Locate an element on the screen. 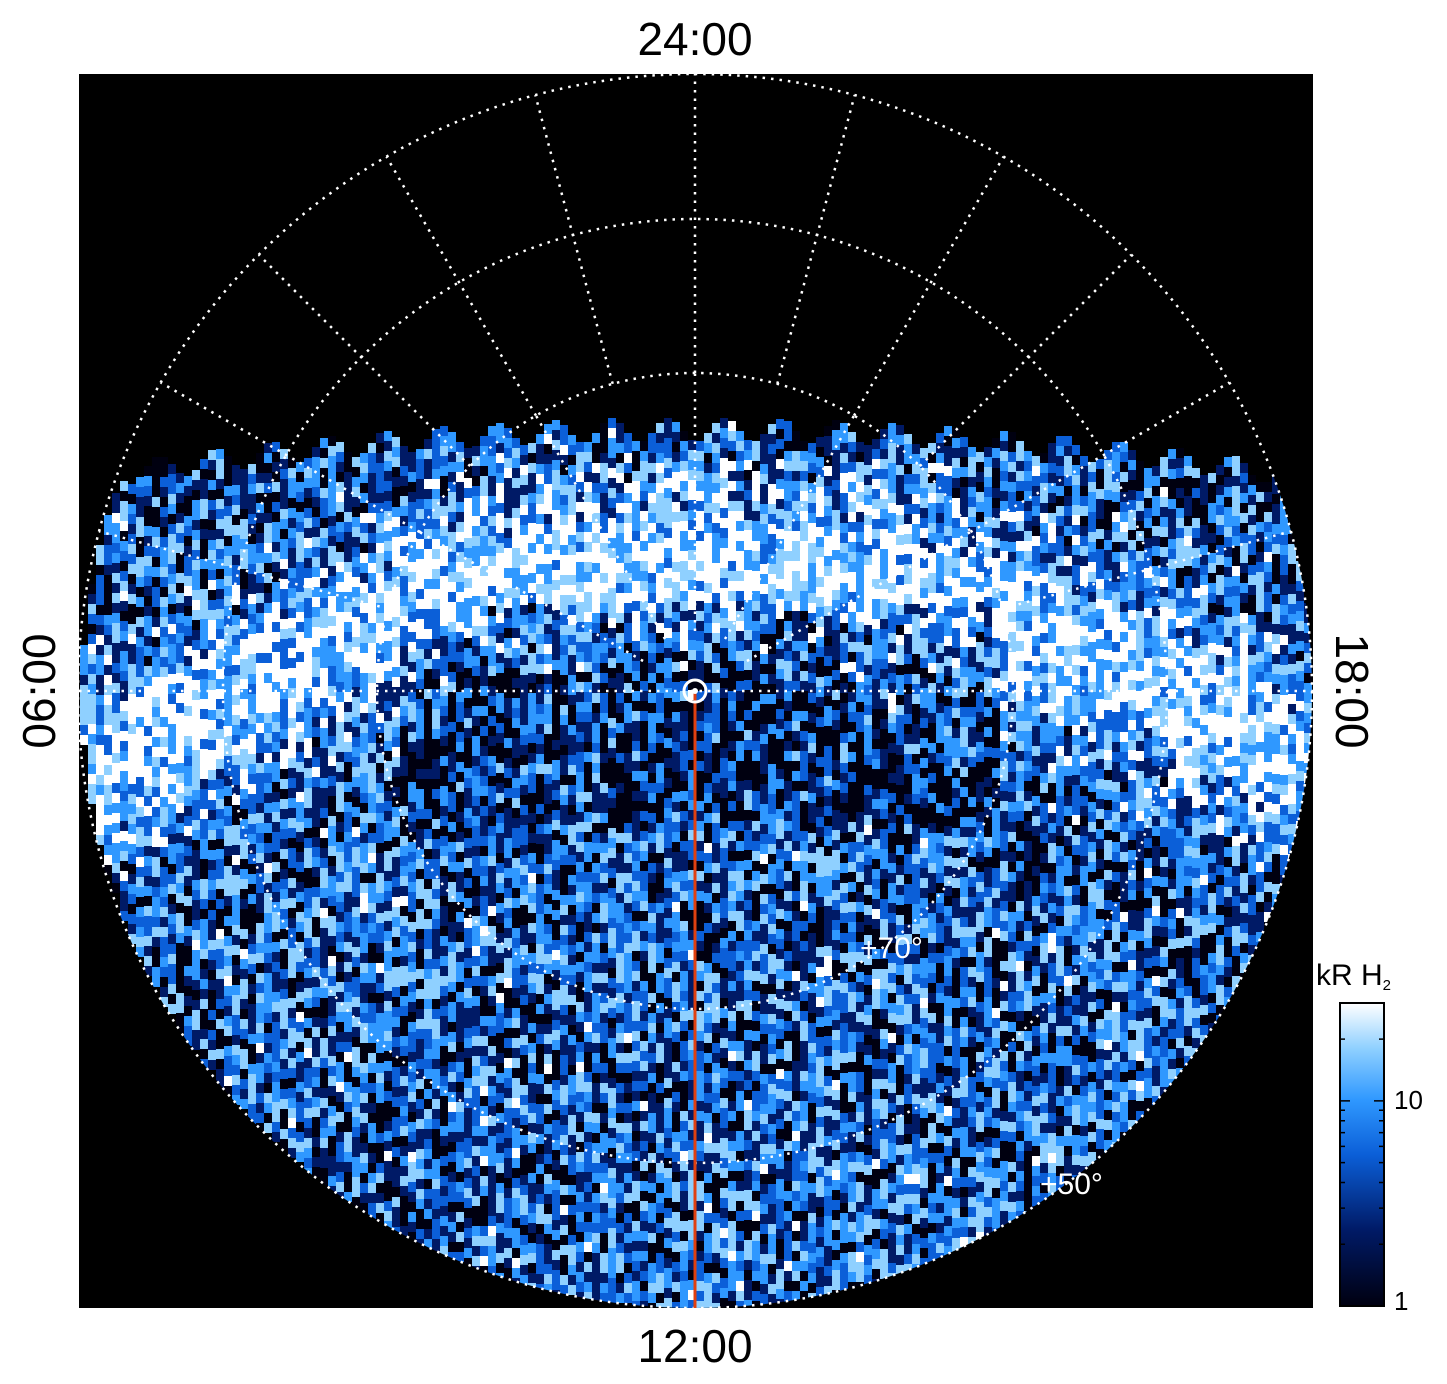  colorbar: kR H2 10 1 is located at coordinates (1369, 1137).